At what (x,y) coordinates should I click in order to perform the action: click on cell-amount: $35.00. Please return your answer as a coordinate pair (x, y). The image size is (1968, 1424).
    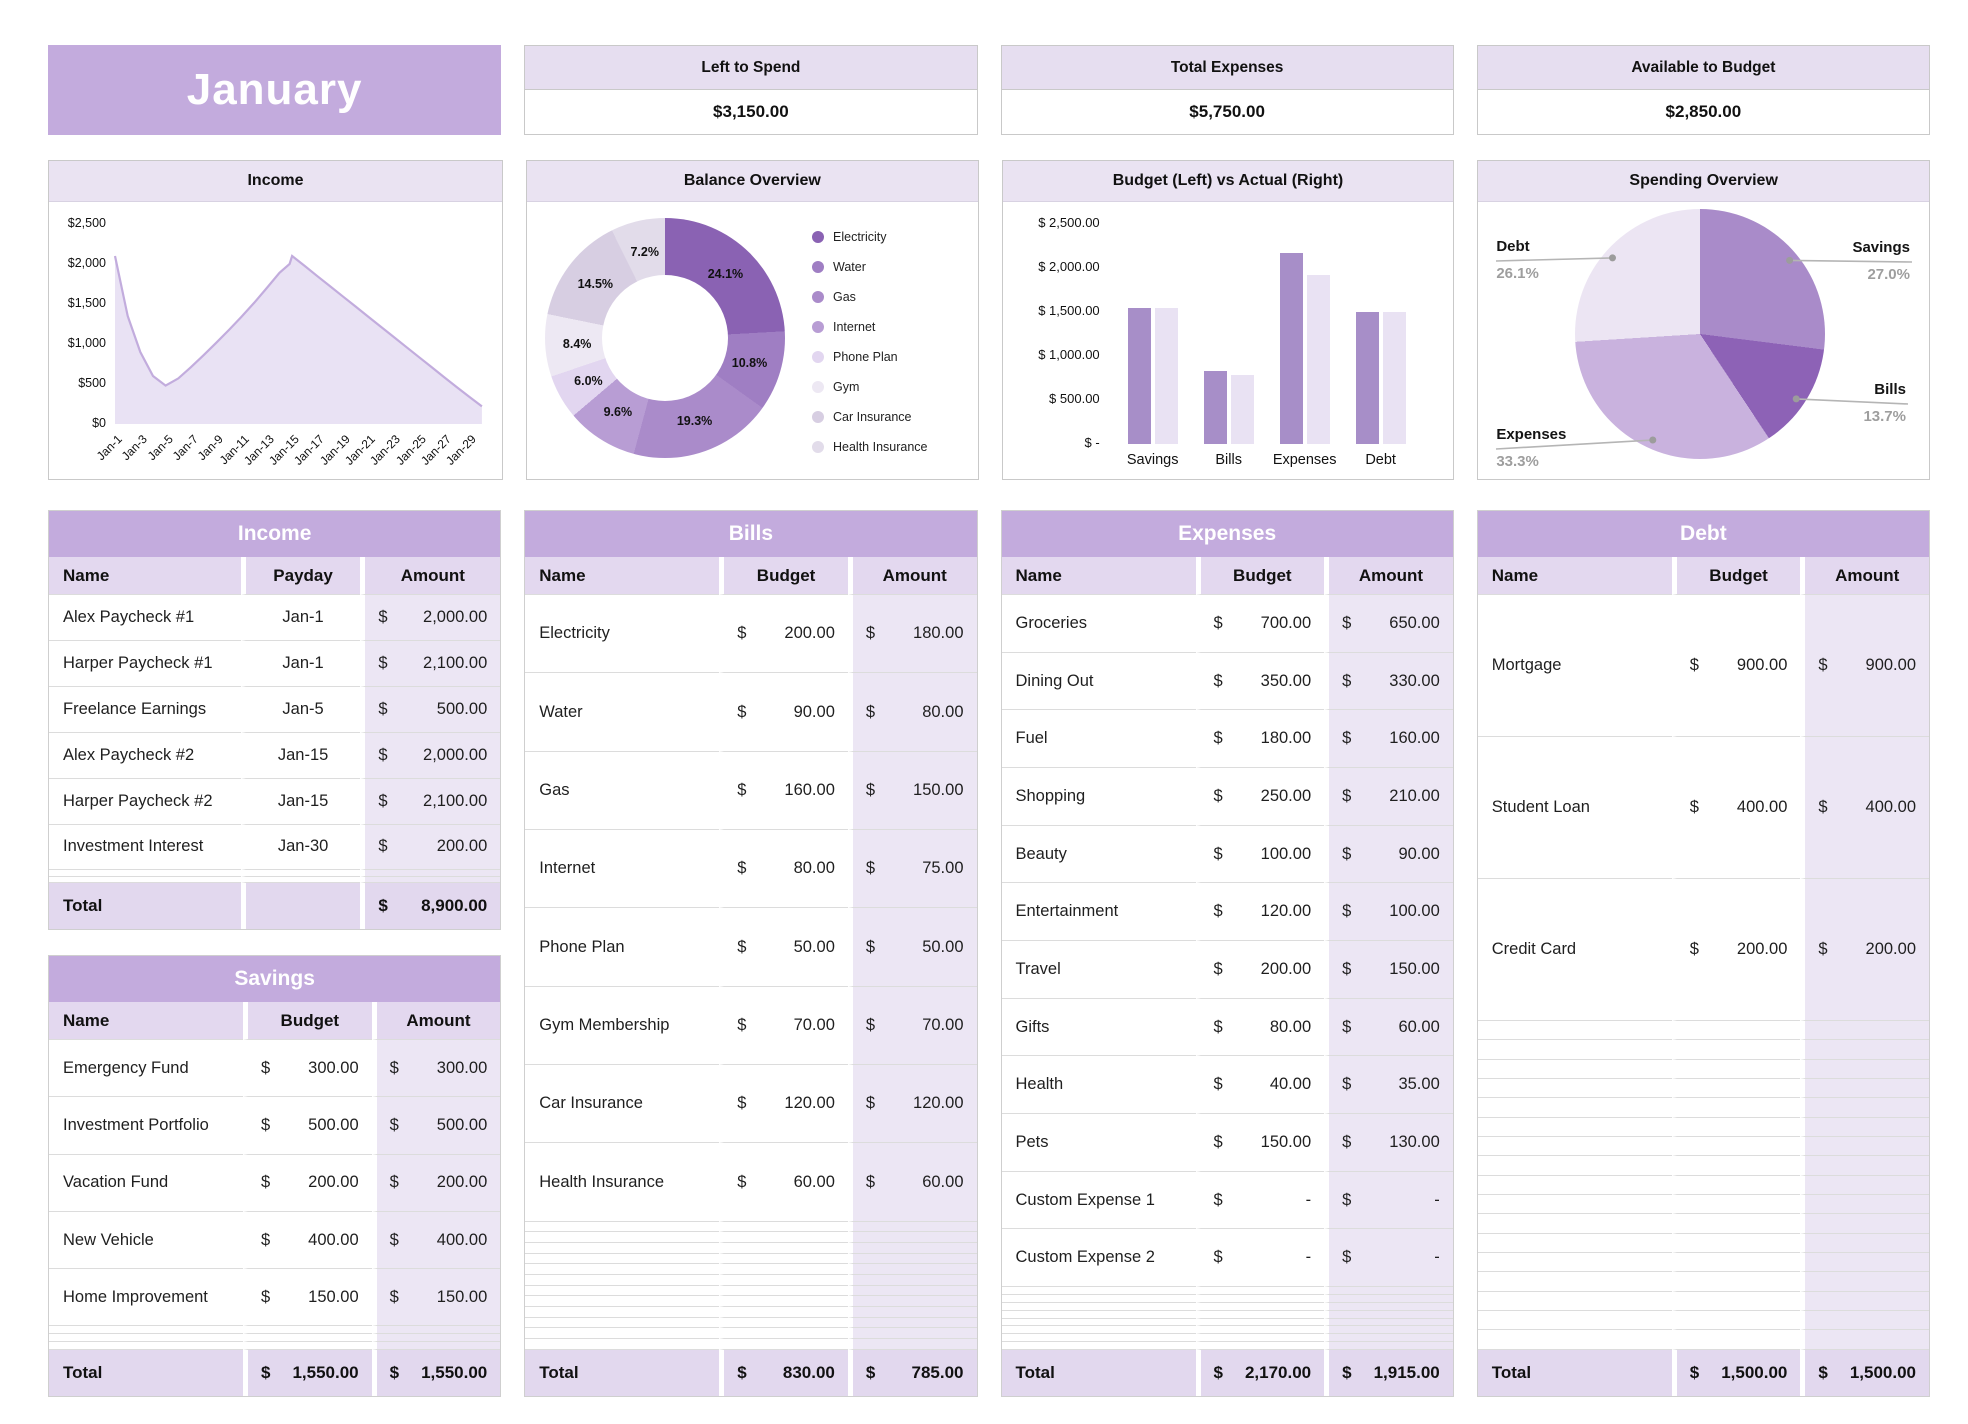
    Looking at the image, I should click on (1388, 1085).